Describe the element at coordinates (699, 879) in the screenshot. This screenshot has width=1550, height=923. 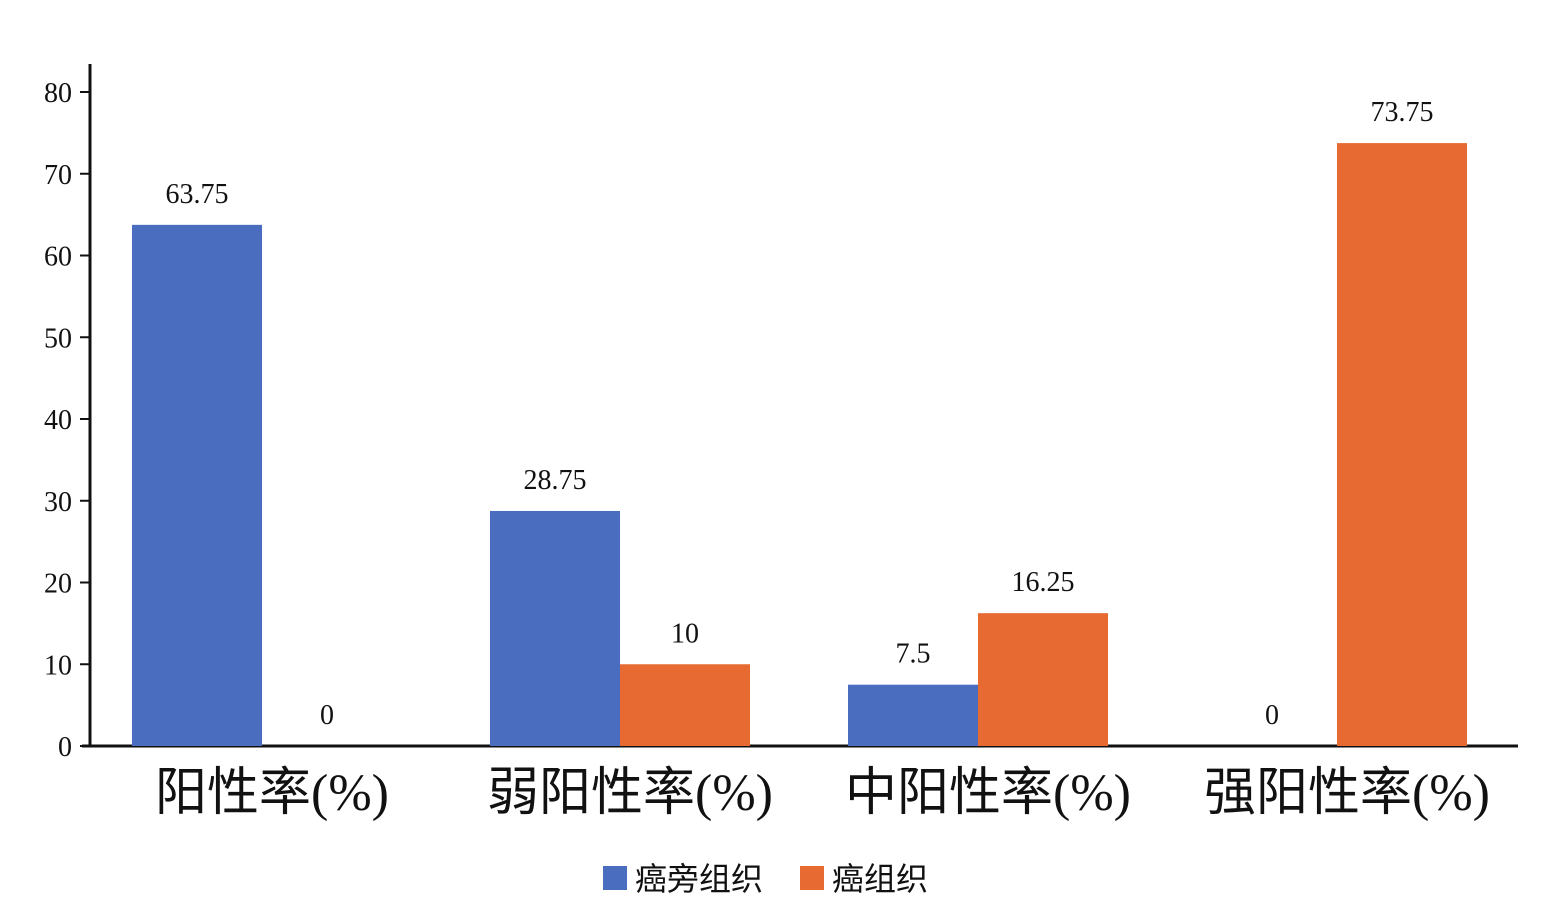
I see `legend-label: 癌旁组织` at that location.